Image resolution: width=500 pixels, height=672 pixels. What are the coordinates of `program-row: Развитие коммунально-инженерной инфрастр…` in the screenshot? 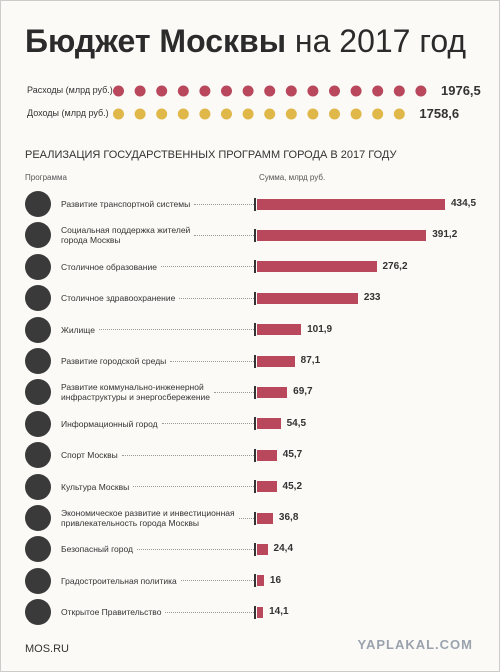 It's located at (157, 392).